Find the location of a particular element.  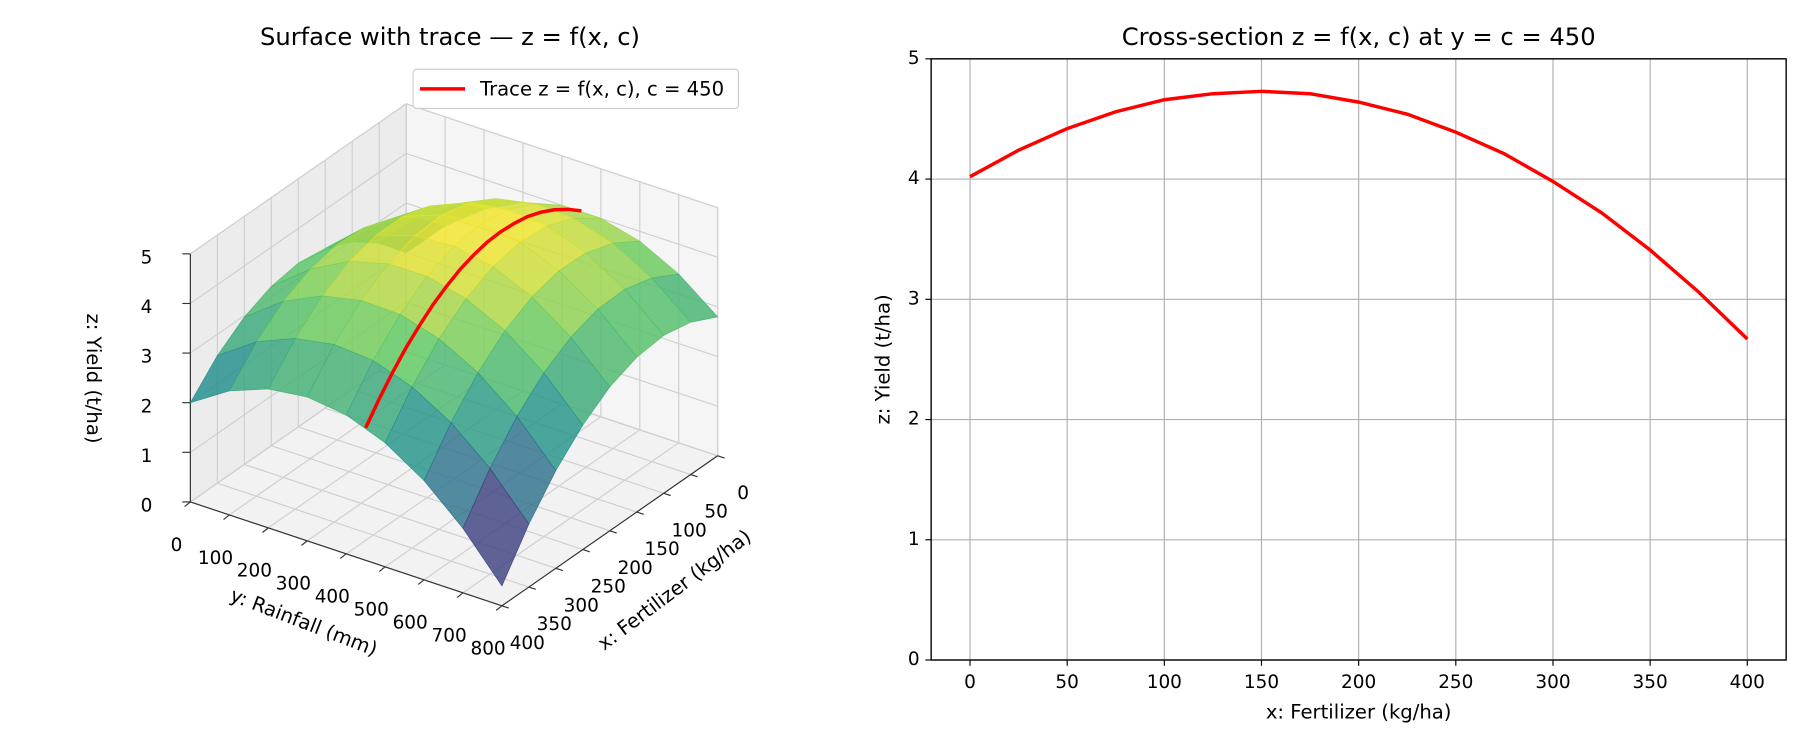

y-axis-label: z: Yield (t/ha) is located at coordinates (882, 359).